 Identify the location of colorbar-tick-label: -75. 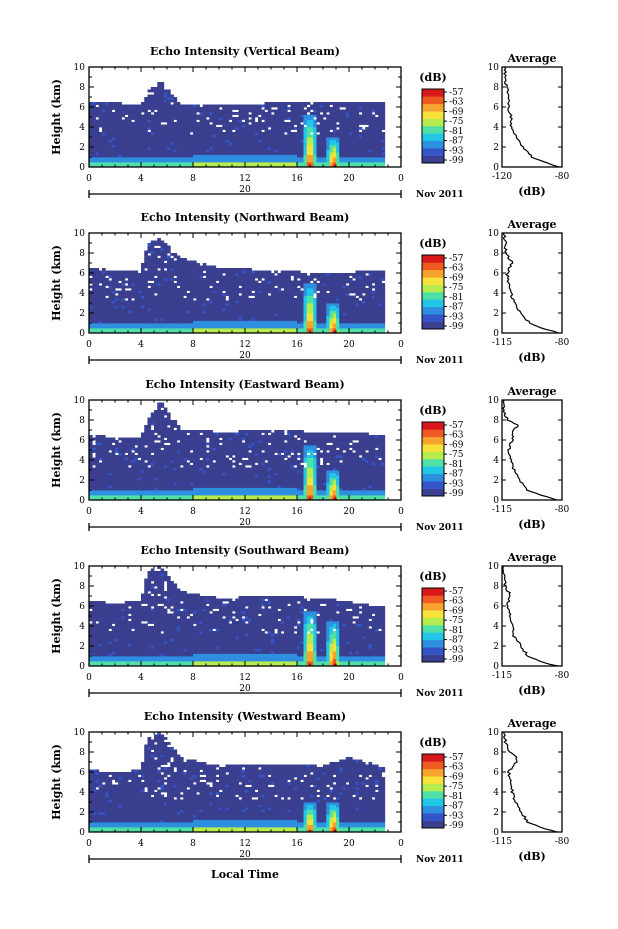
(456, 122).